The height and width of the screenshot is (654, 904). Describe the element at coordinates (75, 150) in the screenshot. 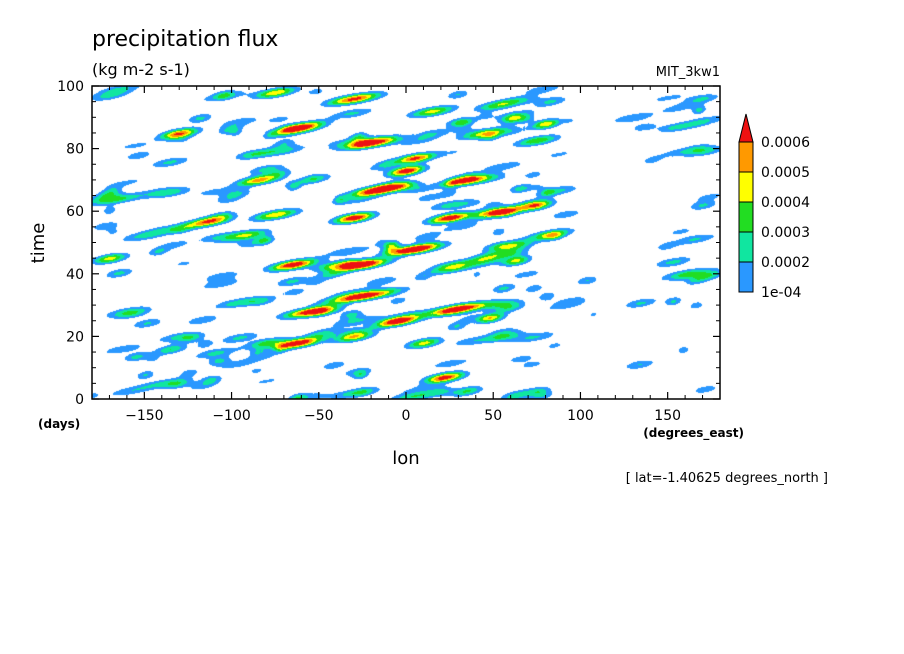

I see `y-tick-label: 80` at that location.